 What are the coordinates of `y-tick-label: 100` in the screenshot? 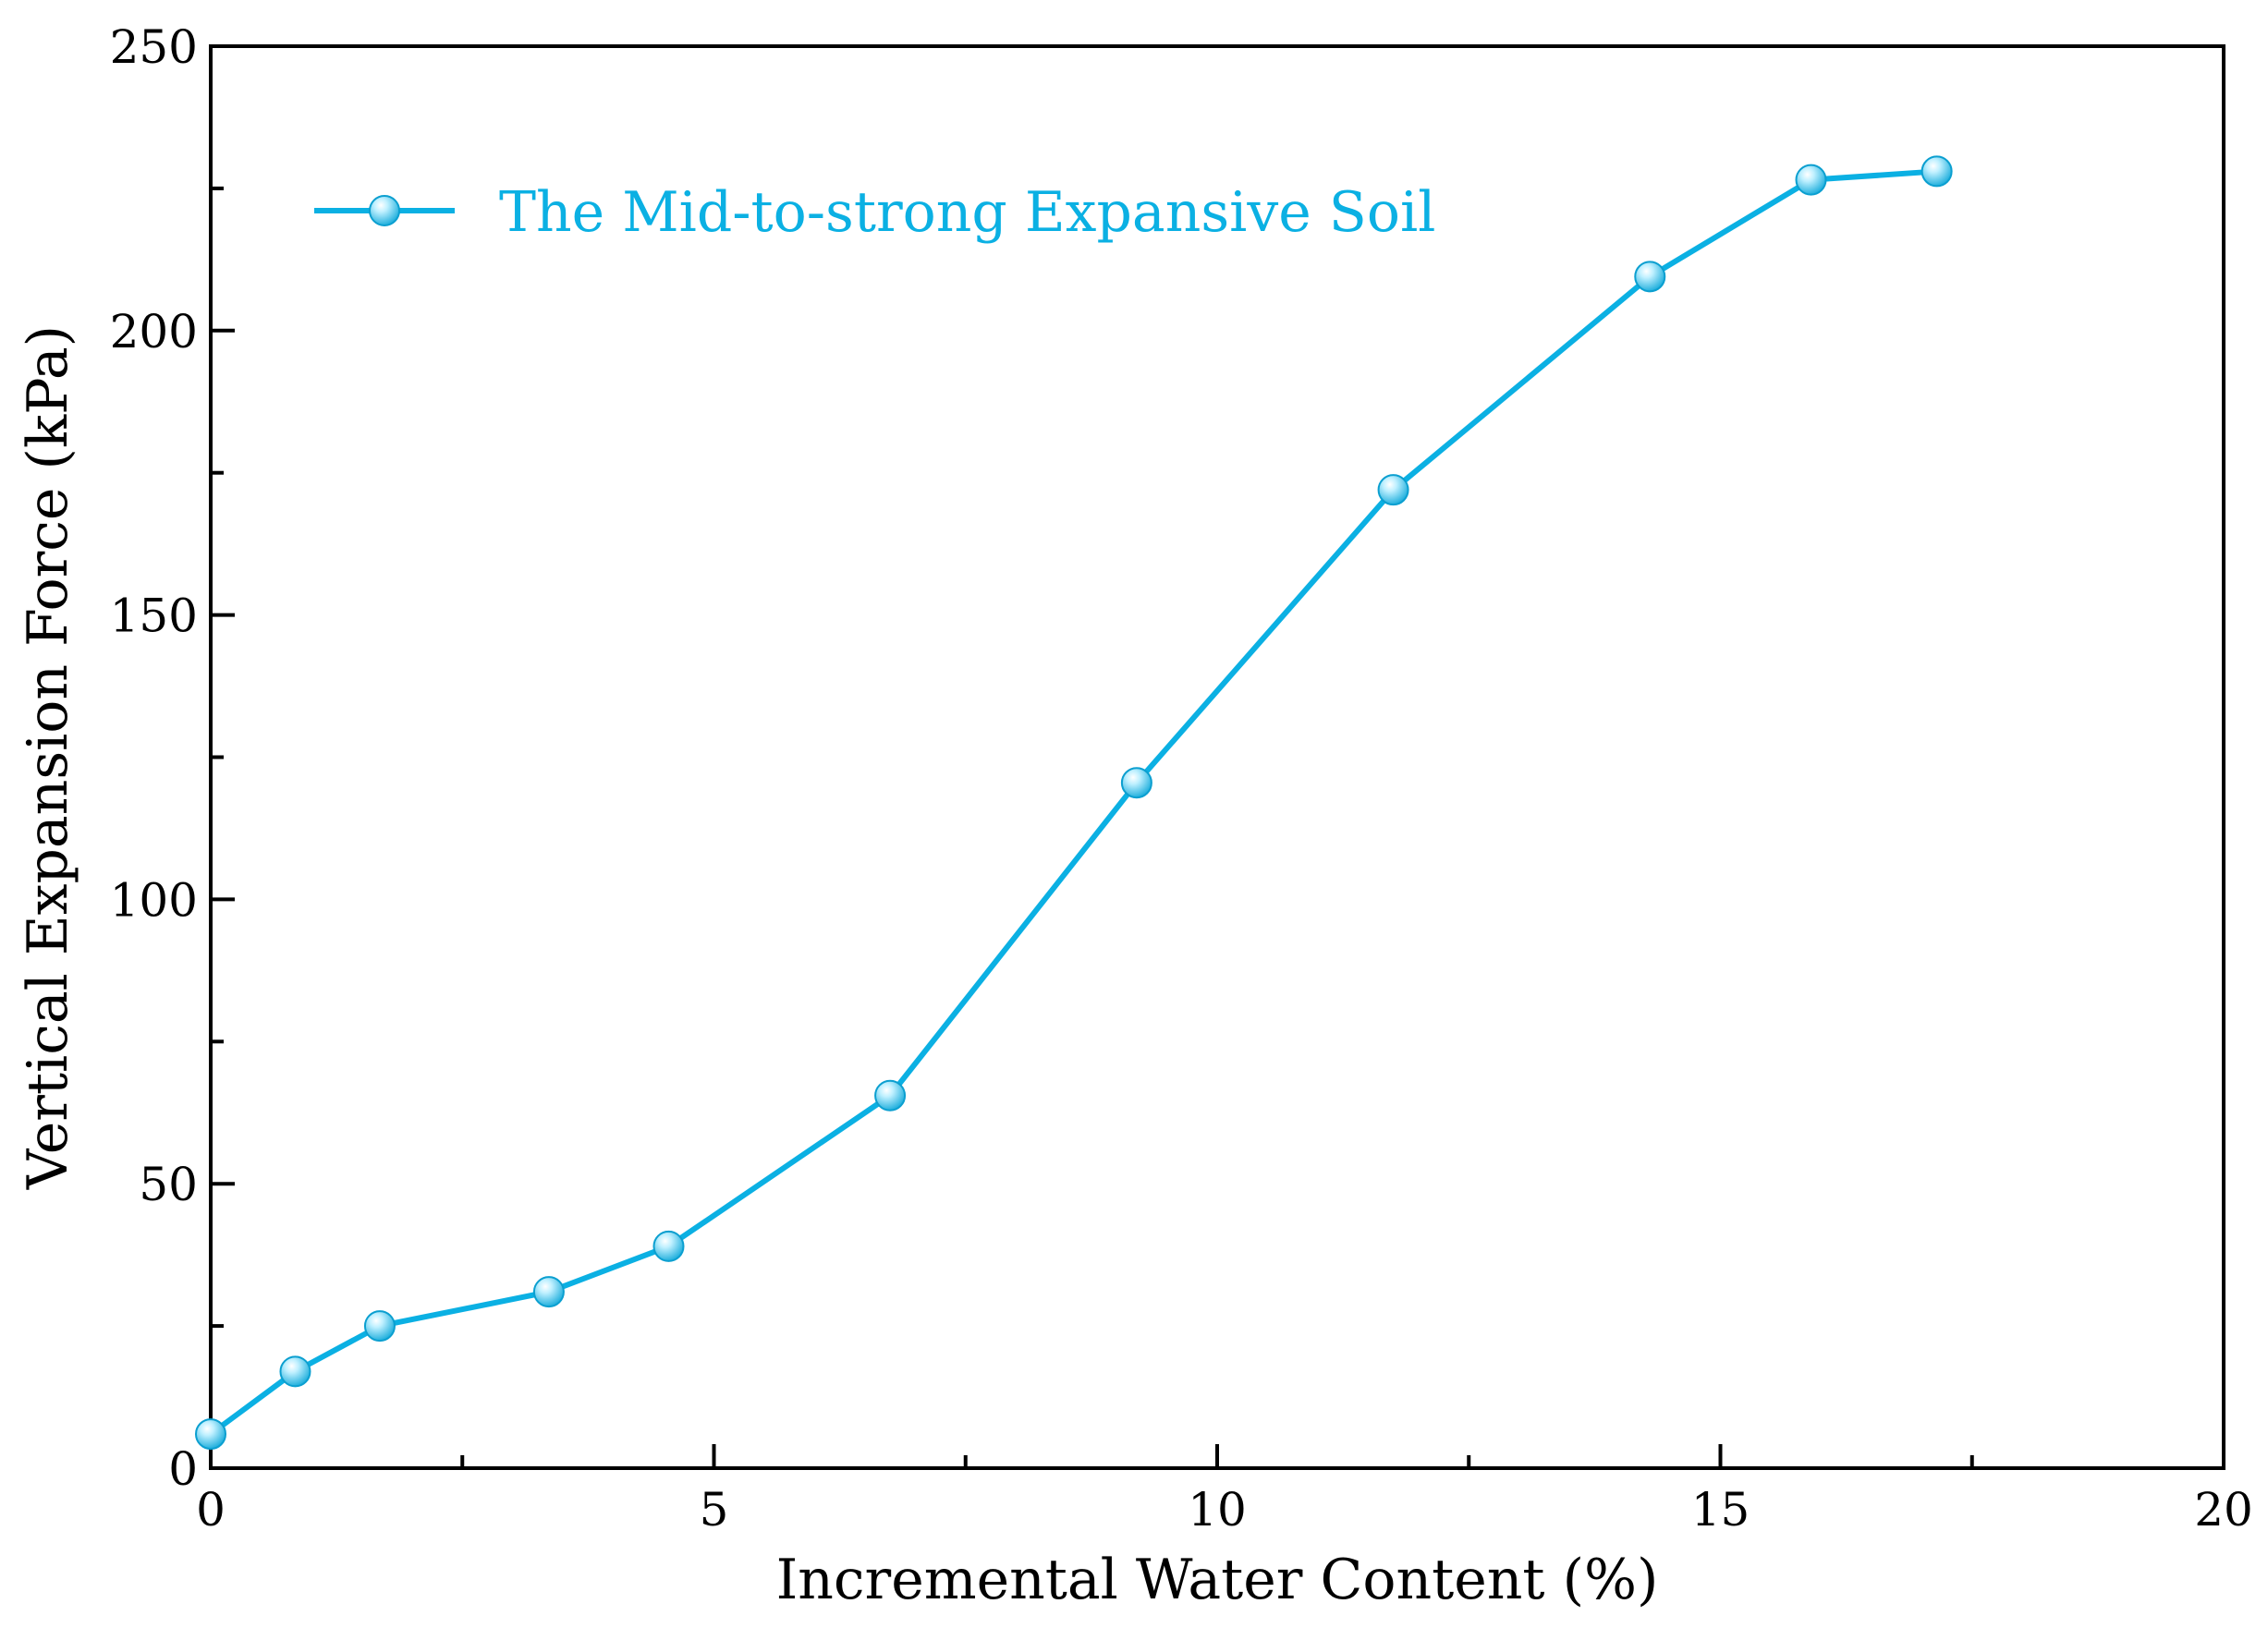 It's located at (154, 900).